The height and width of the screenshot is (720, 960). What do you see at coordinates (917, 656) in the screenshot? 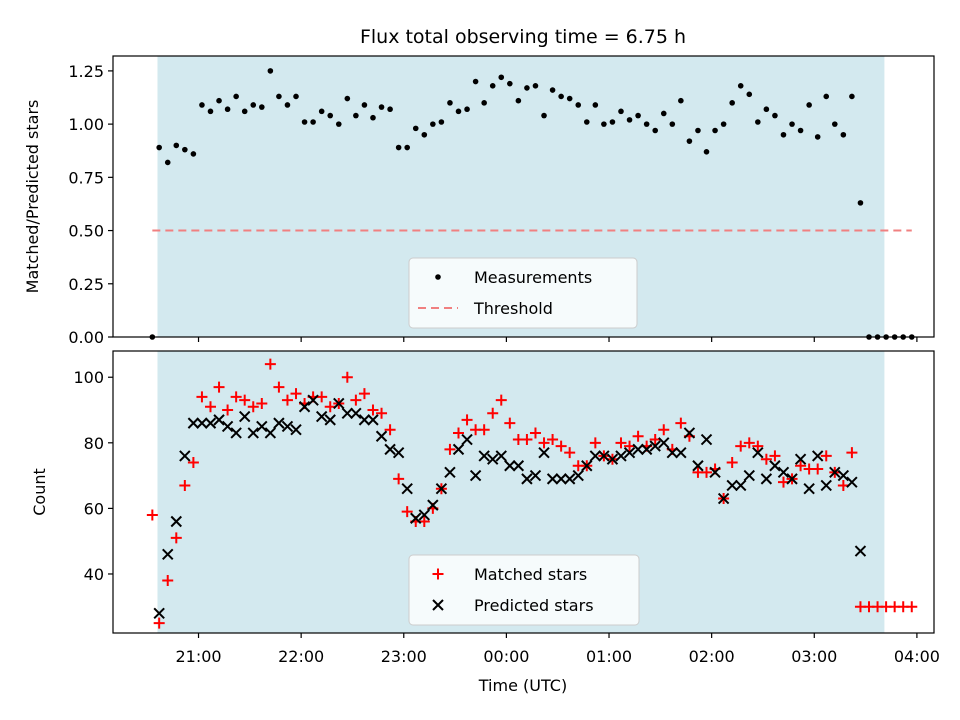
I see `x-tick-label: 04:00` at bounding box center [917, 656].